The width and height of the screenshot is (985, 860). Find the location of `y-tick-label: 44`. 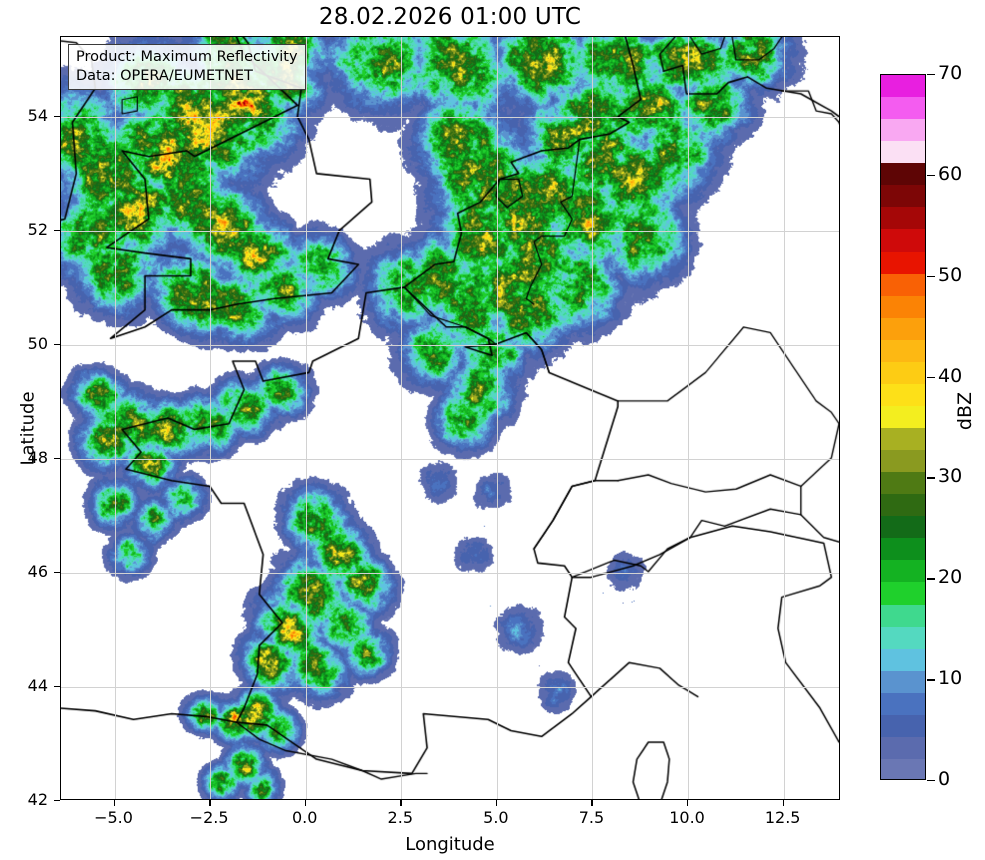

y-tick-label: 44 is located at coordinates (37, 685).